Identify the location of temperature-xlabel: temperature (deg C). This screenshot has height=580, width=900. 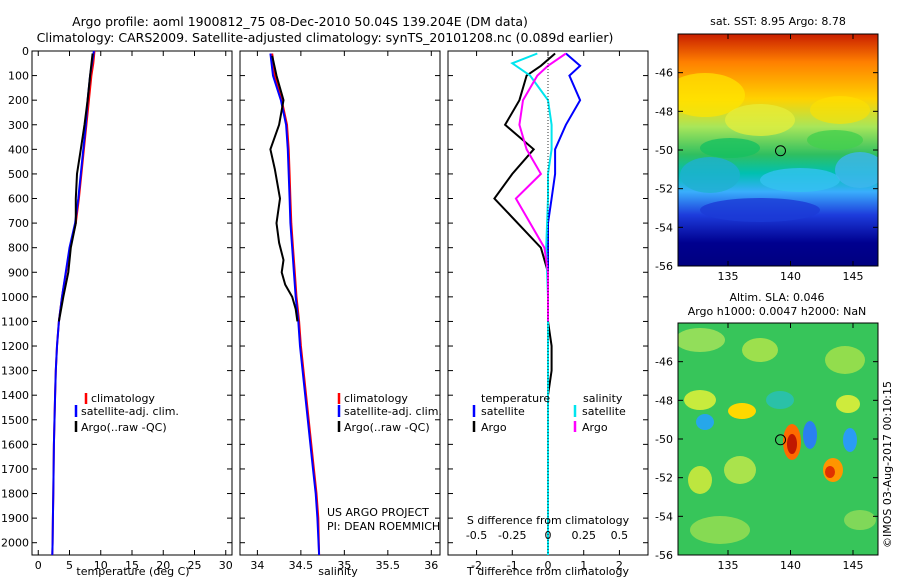
(132, 571).